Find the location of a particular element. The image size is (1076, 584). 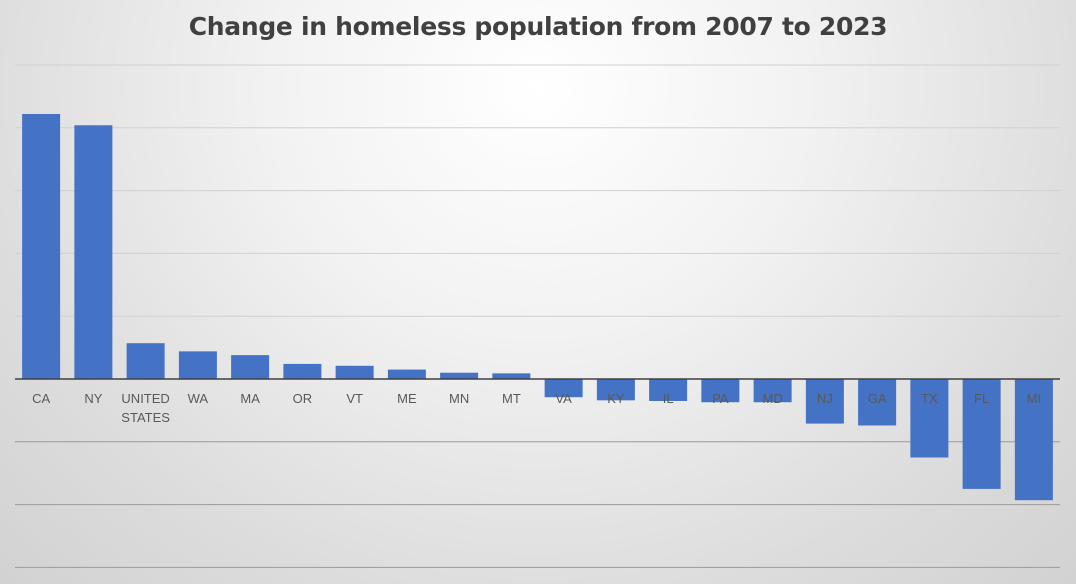

bar-vt is located at coordinates (354, 372).